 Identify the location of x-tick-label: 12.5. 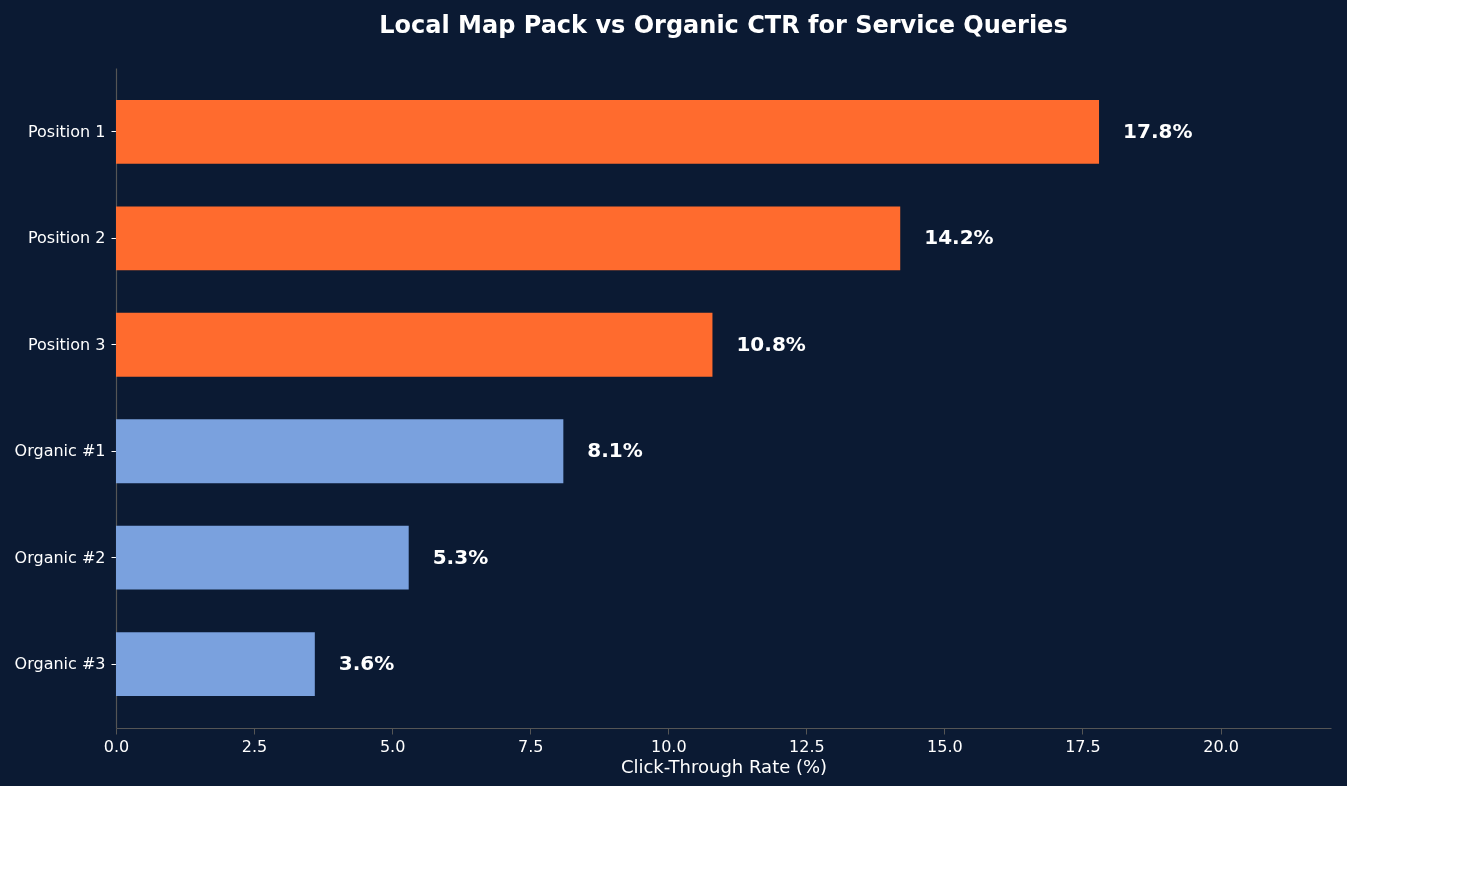
(807, 746).